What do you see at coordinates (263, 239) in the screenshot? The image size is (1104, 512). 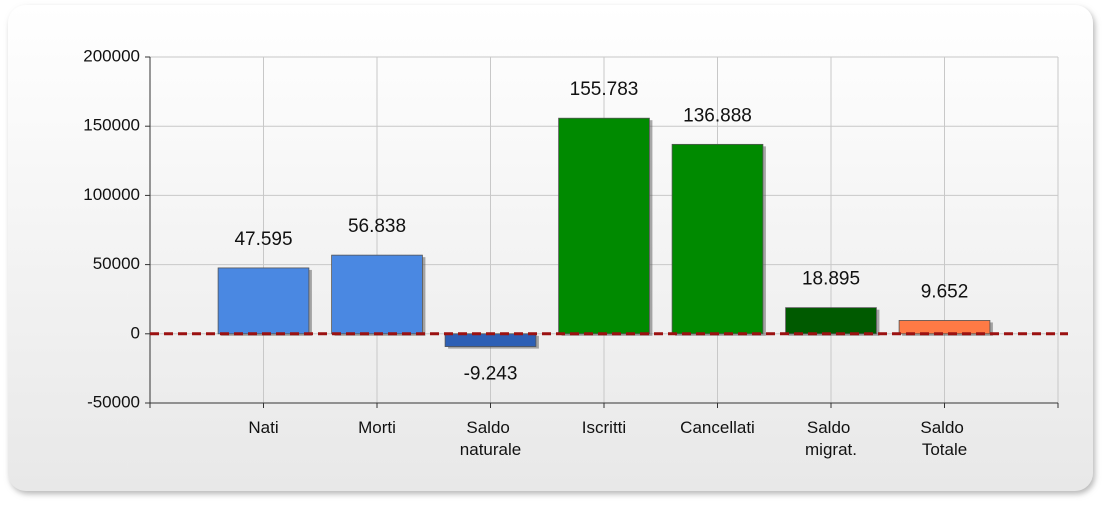 I see `data-label: 47.595` at bounding box center [263, 239].